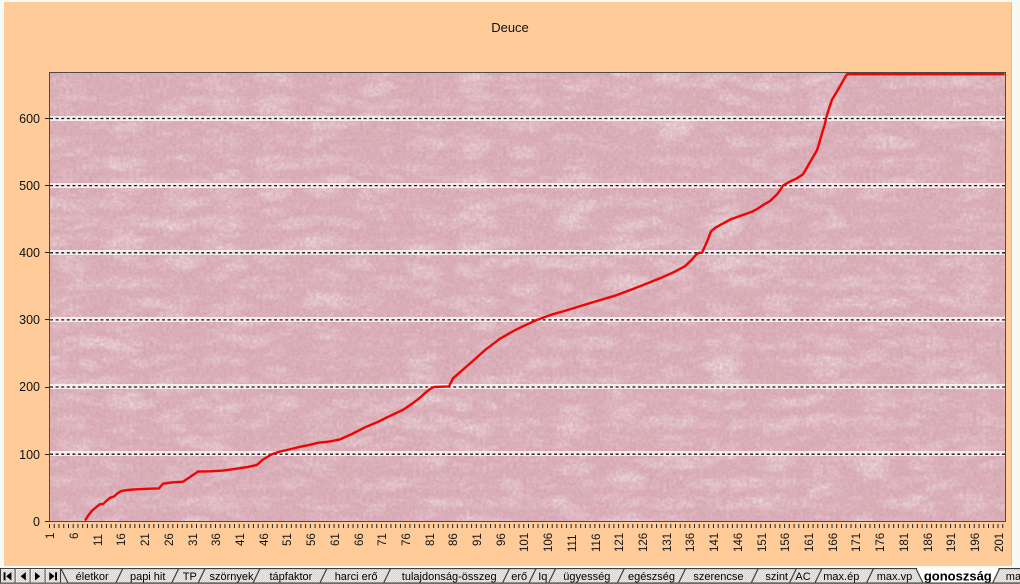  I want to click on svg-text: szörnyek, so click(231, 577).